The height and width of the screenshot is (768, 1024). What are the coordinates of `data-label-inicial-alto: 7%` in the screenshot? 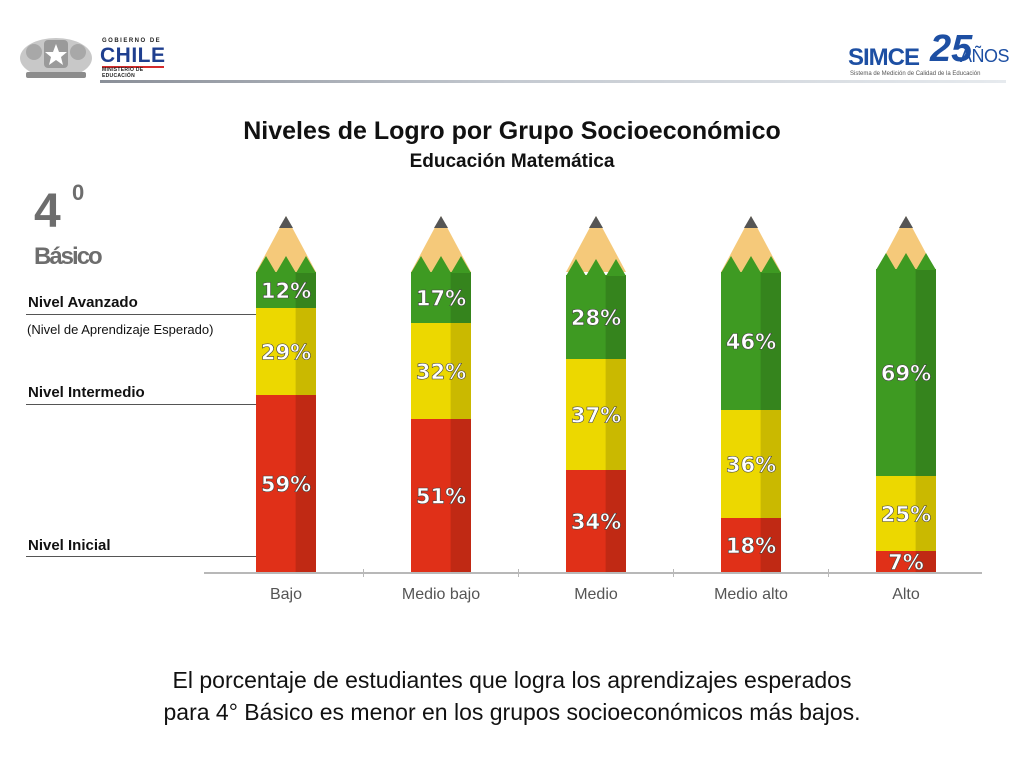 It's located at (906, 563).